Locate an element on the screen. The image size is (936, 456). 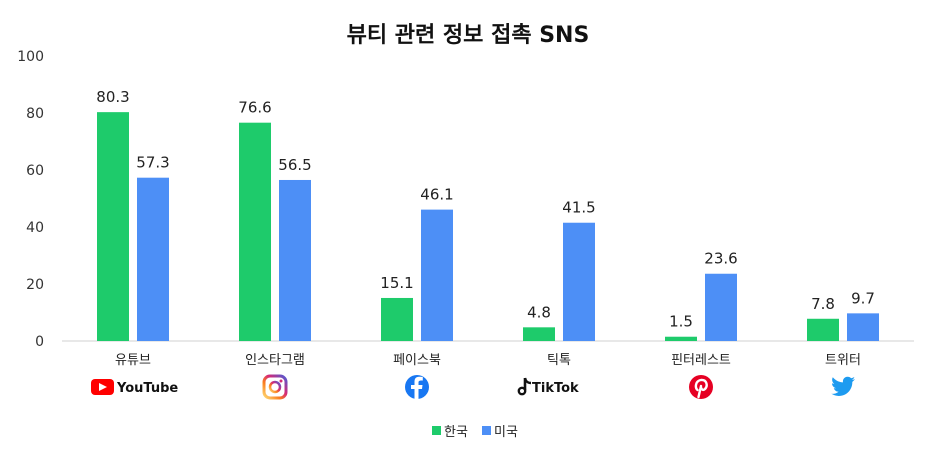
legend: 한국 미국 is located at coordinates (475, 432).